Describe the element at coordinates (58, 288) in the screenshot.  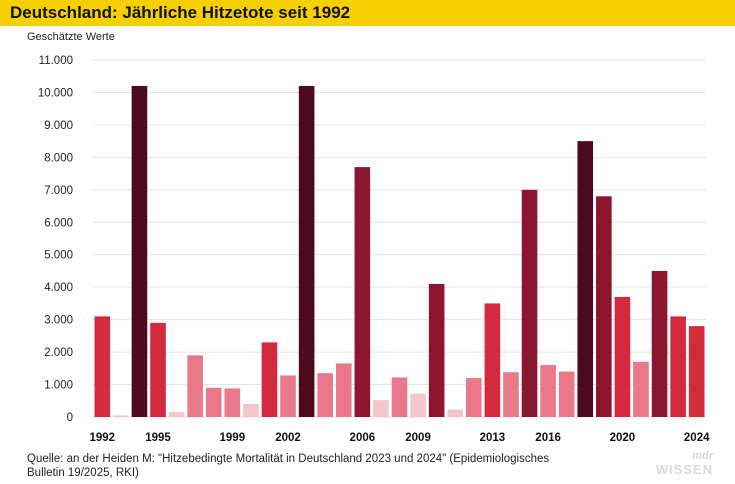
I see `y-tick-label: 4.000` at that location.